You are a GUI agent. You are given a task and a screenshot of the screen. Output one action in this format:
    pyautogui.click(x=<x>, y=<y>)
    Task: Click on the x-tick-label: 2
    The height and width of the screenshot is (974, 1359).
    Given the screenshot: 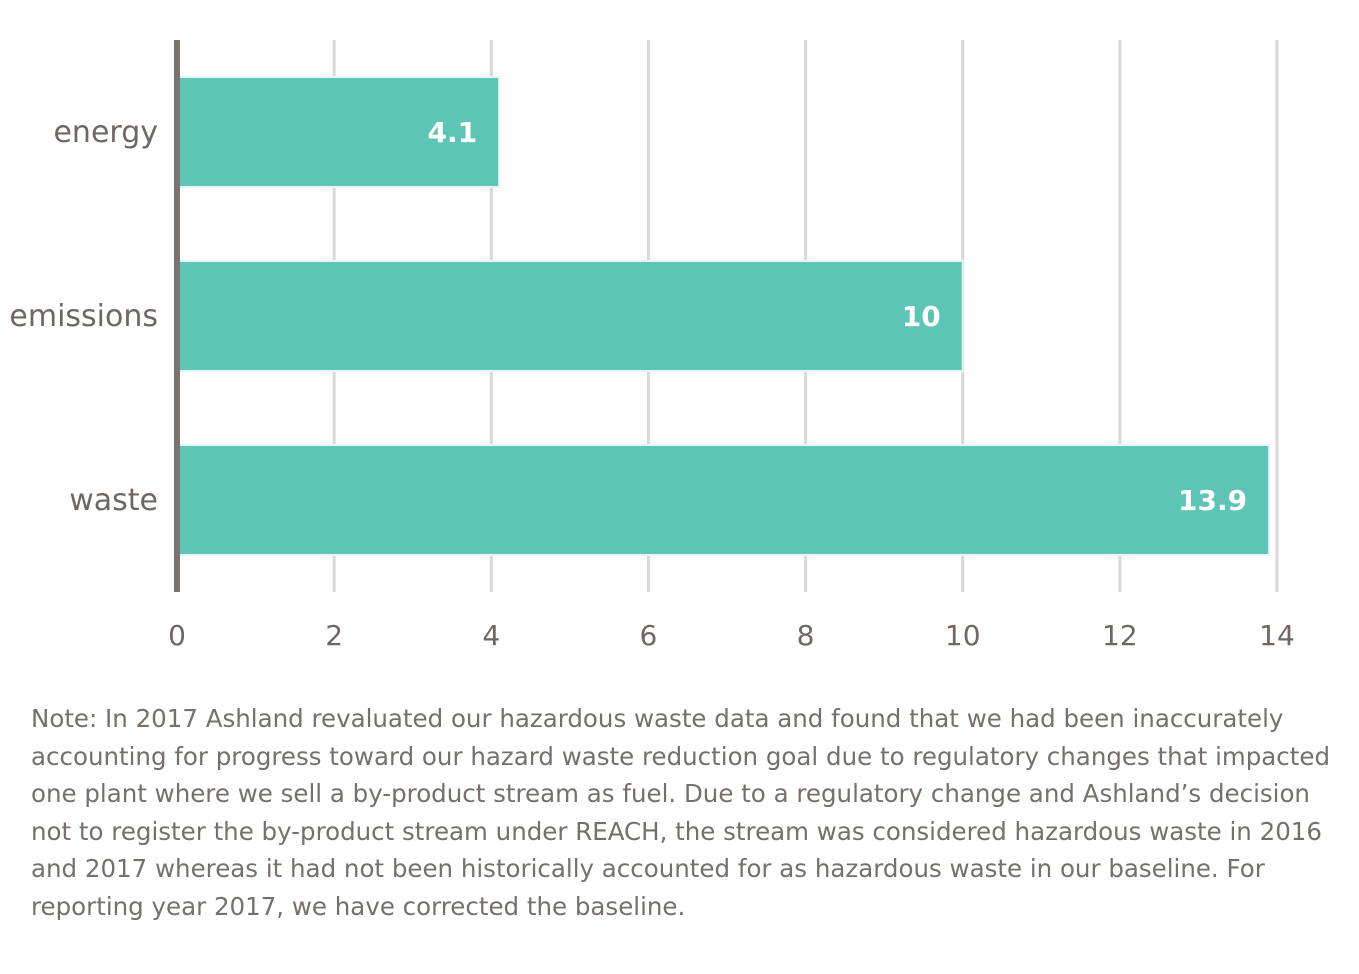 What is the action you would take?
    pyautogui.click(x=334, y=635)
    